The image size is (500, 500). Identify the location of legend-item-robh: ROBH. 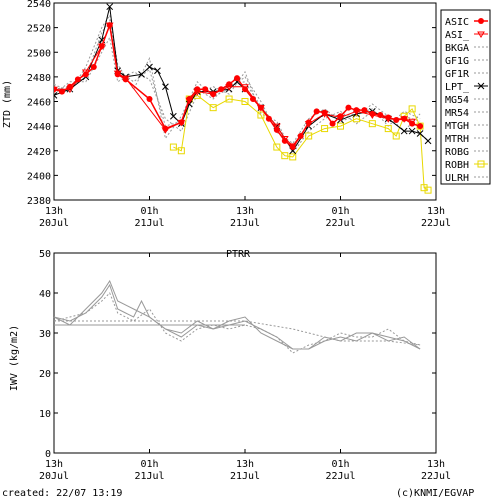
(457, 165).